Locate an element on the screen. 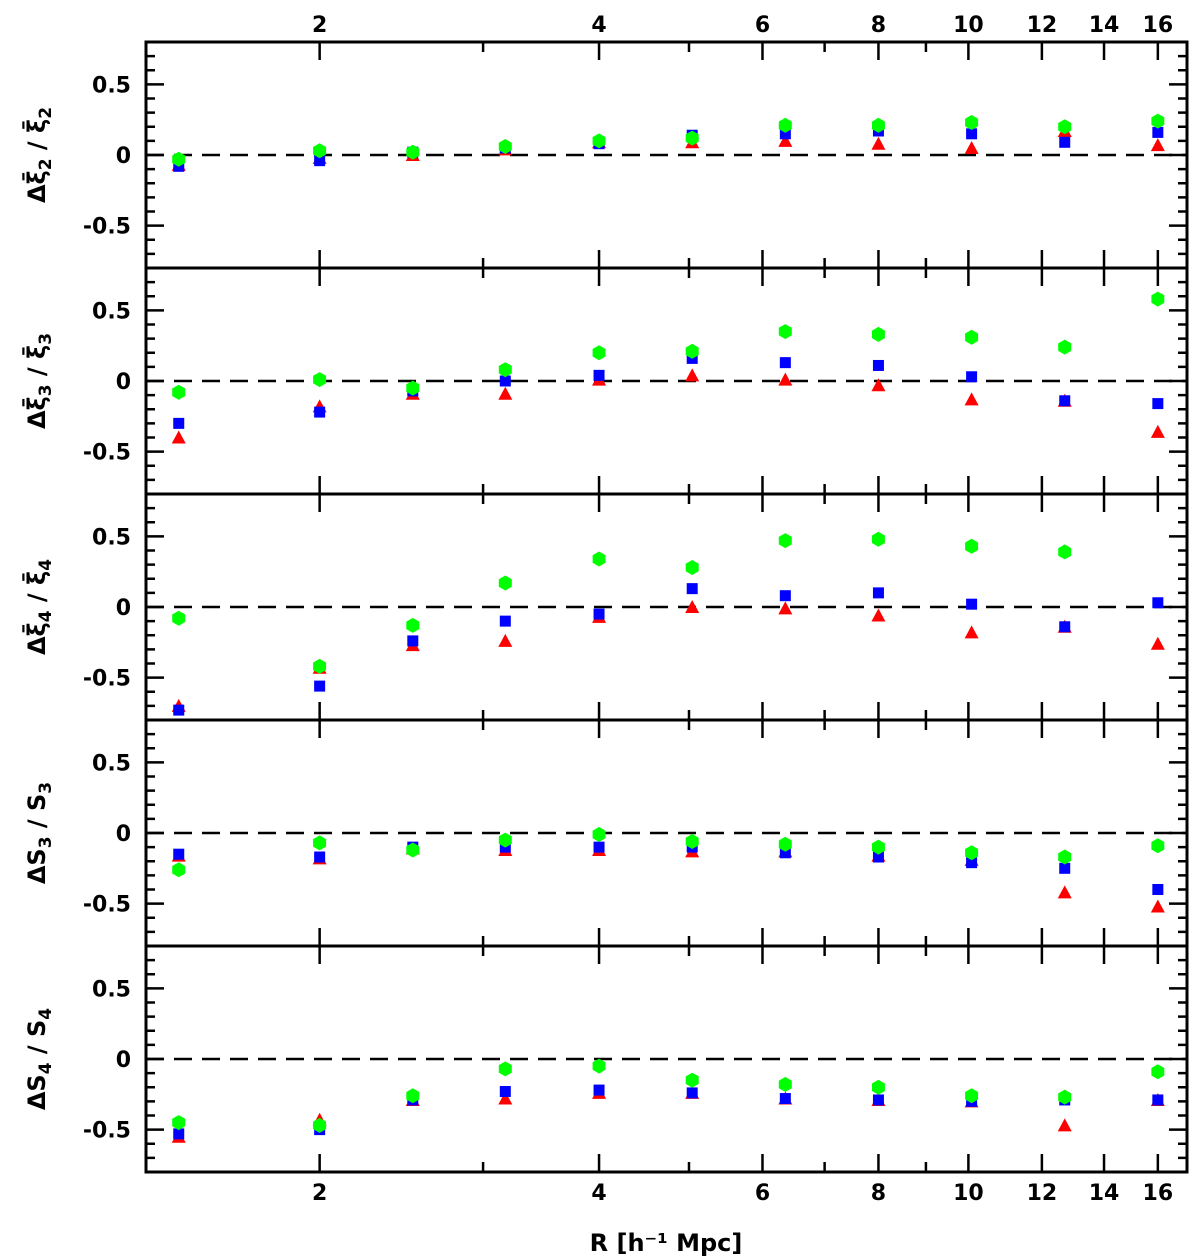 The width and height of the screenshot is (1200, 1259). x-tick-label-bottom: 12 is located at coordinates (1042, 1193).